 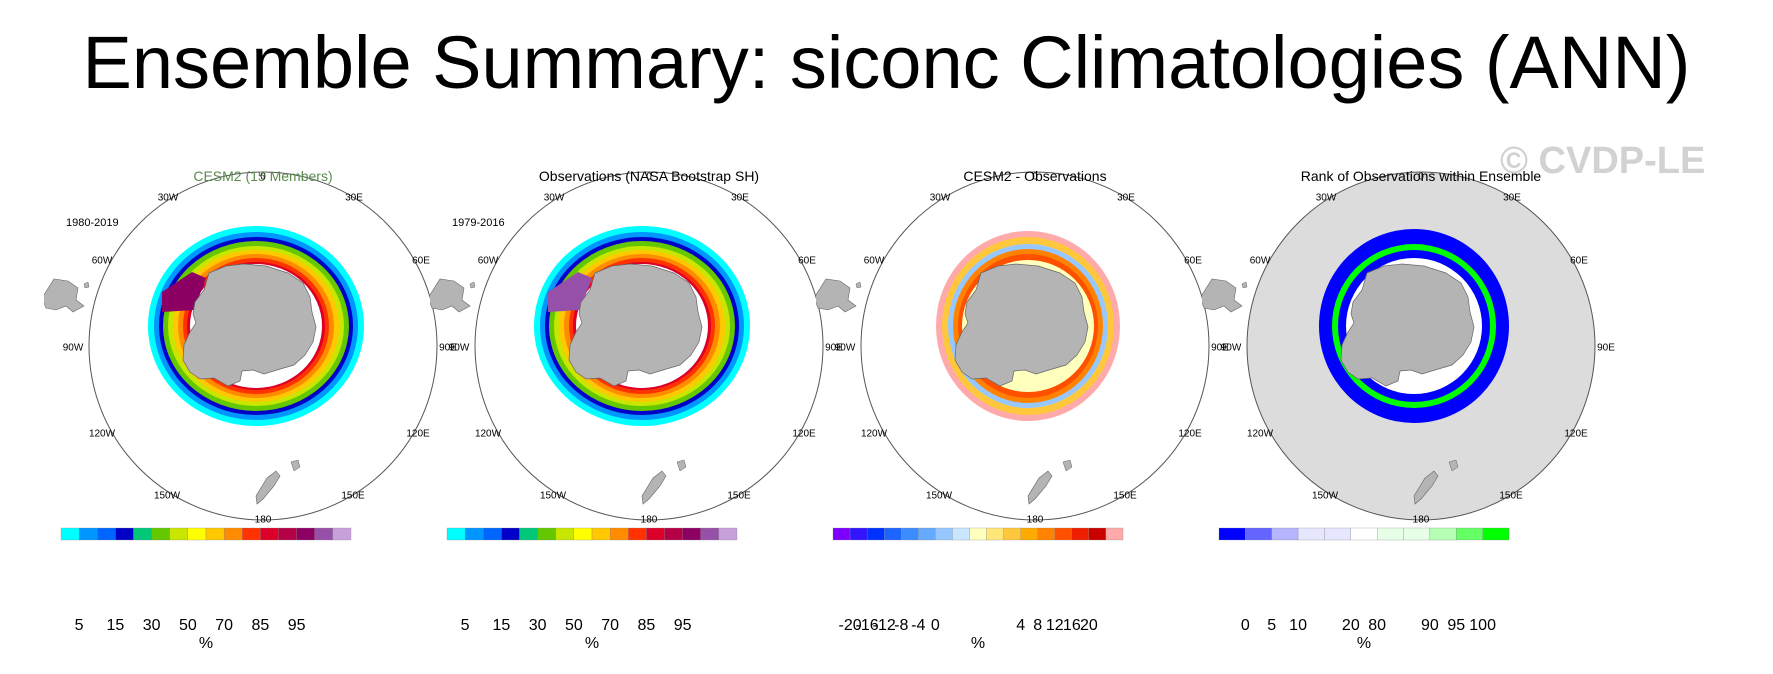 What do you see at coordinates (649, 520) in the screenshot?
I see `lon-label-180: 180` at bounding box center [649, 520].